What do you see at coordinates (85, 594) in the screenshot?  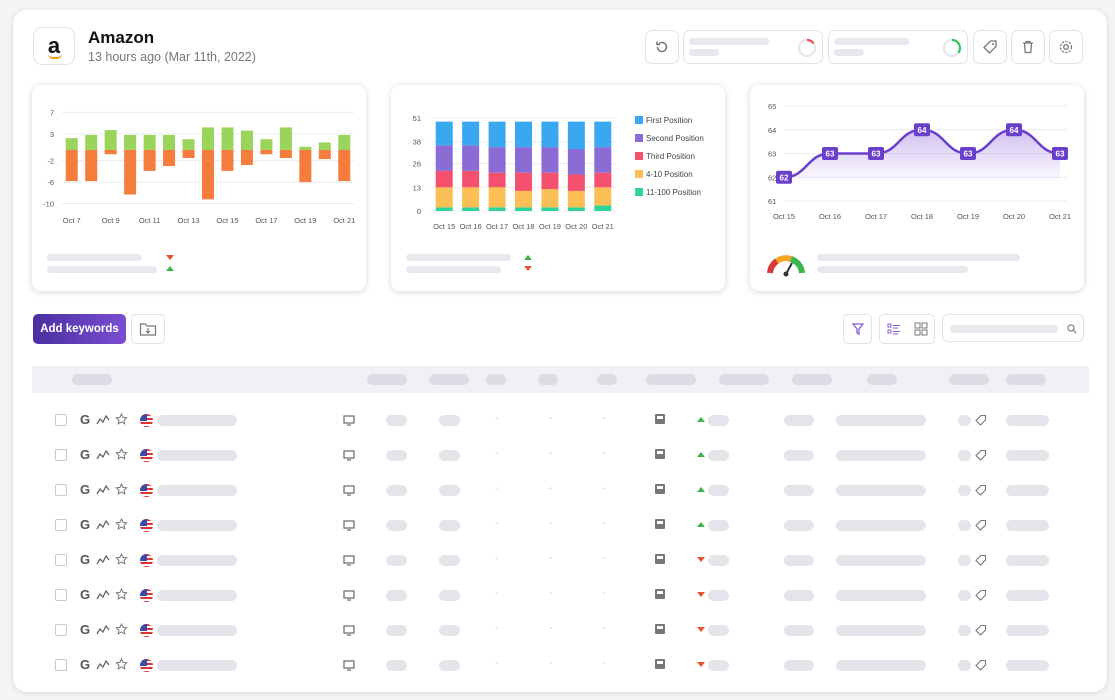 I see `google-icon: G` at bounding box center [85, 594].